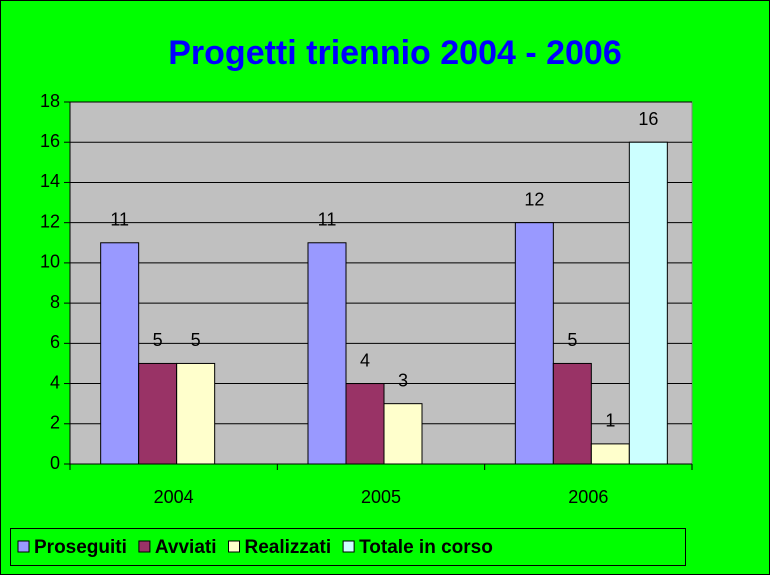 Image resolution: width=770 pixels, height=575 pixels. Describe the element at coordinates (186, 547) in the screenshot. I see `legend-label: Avviati` at that location.